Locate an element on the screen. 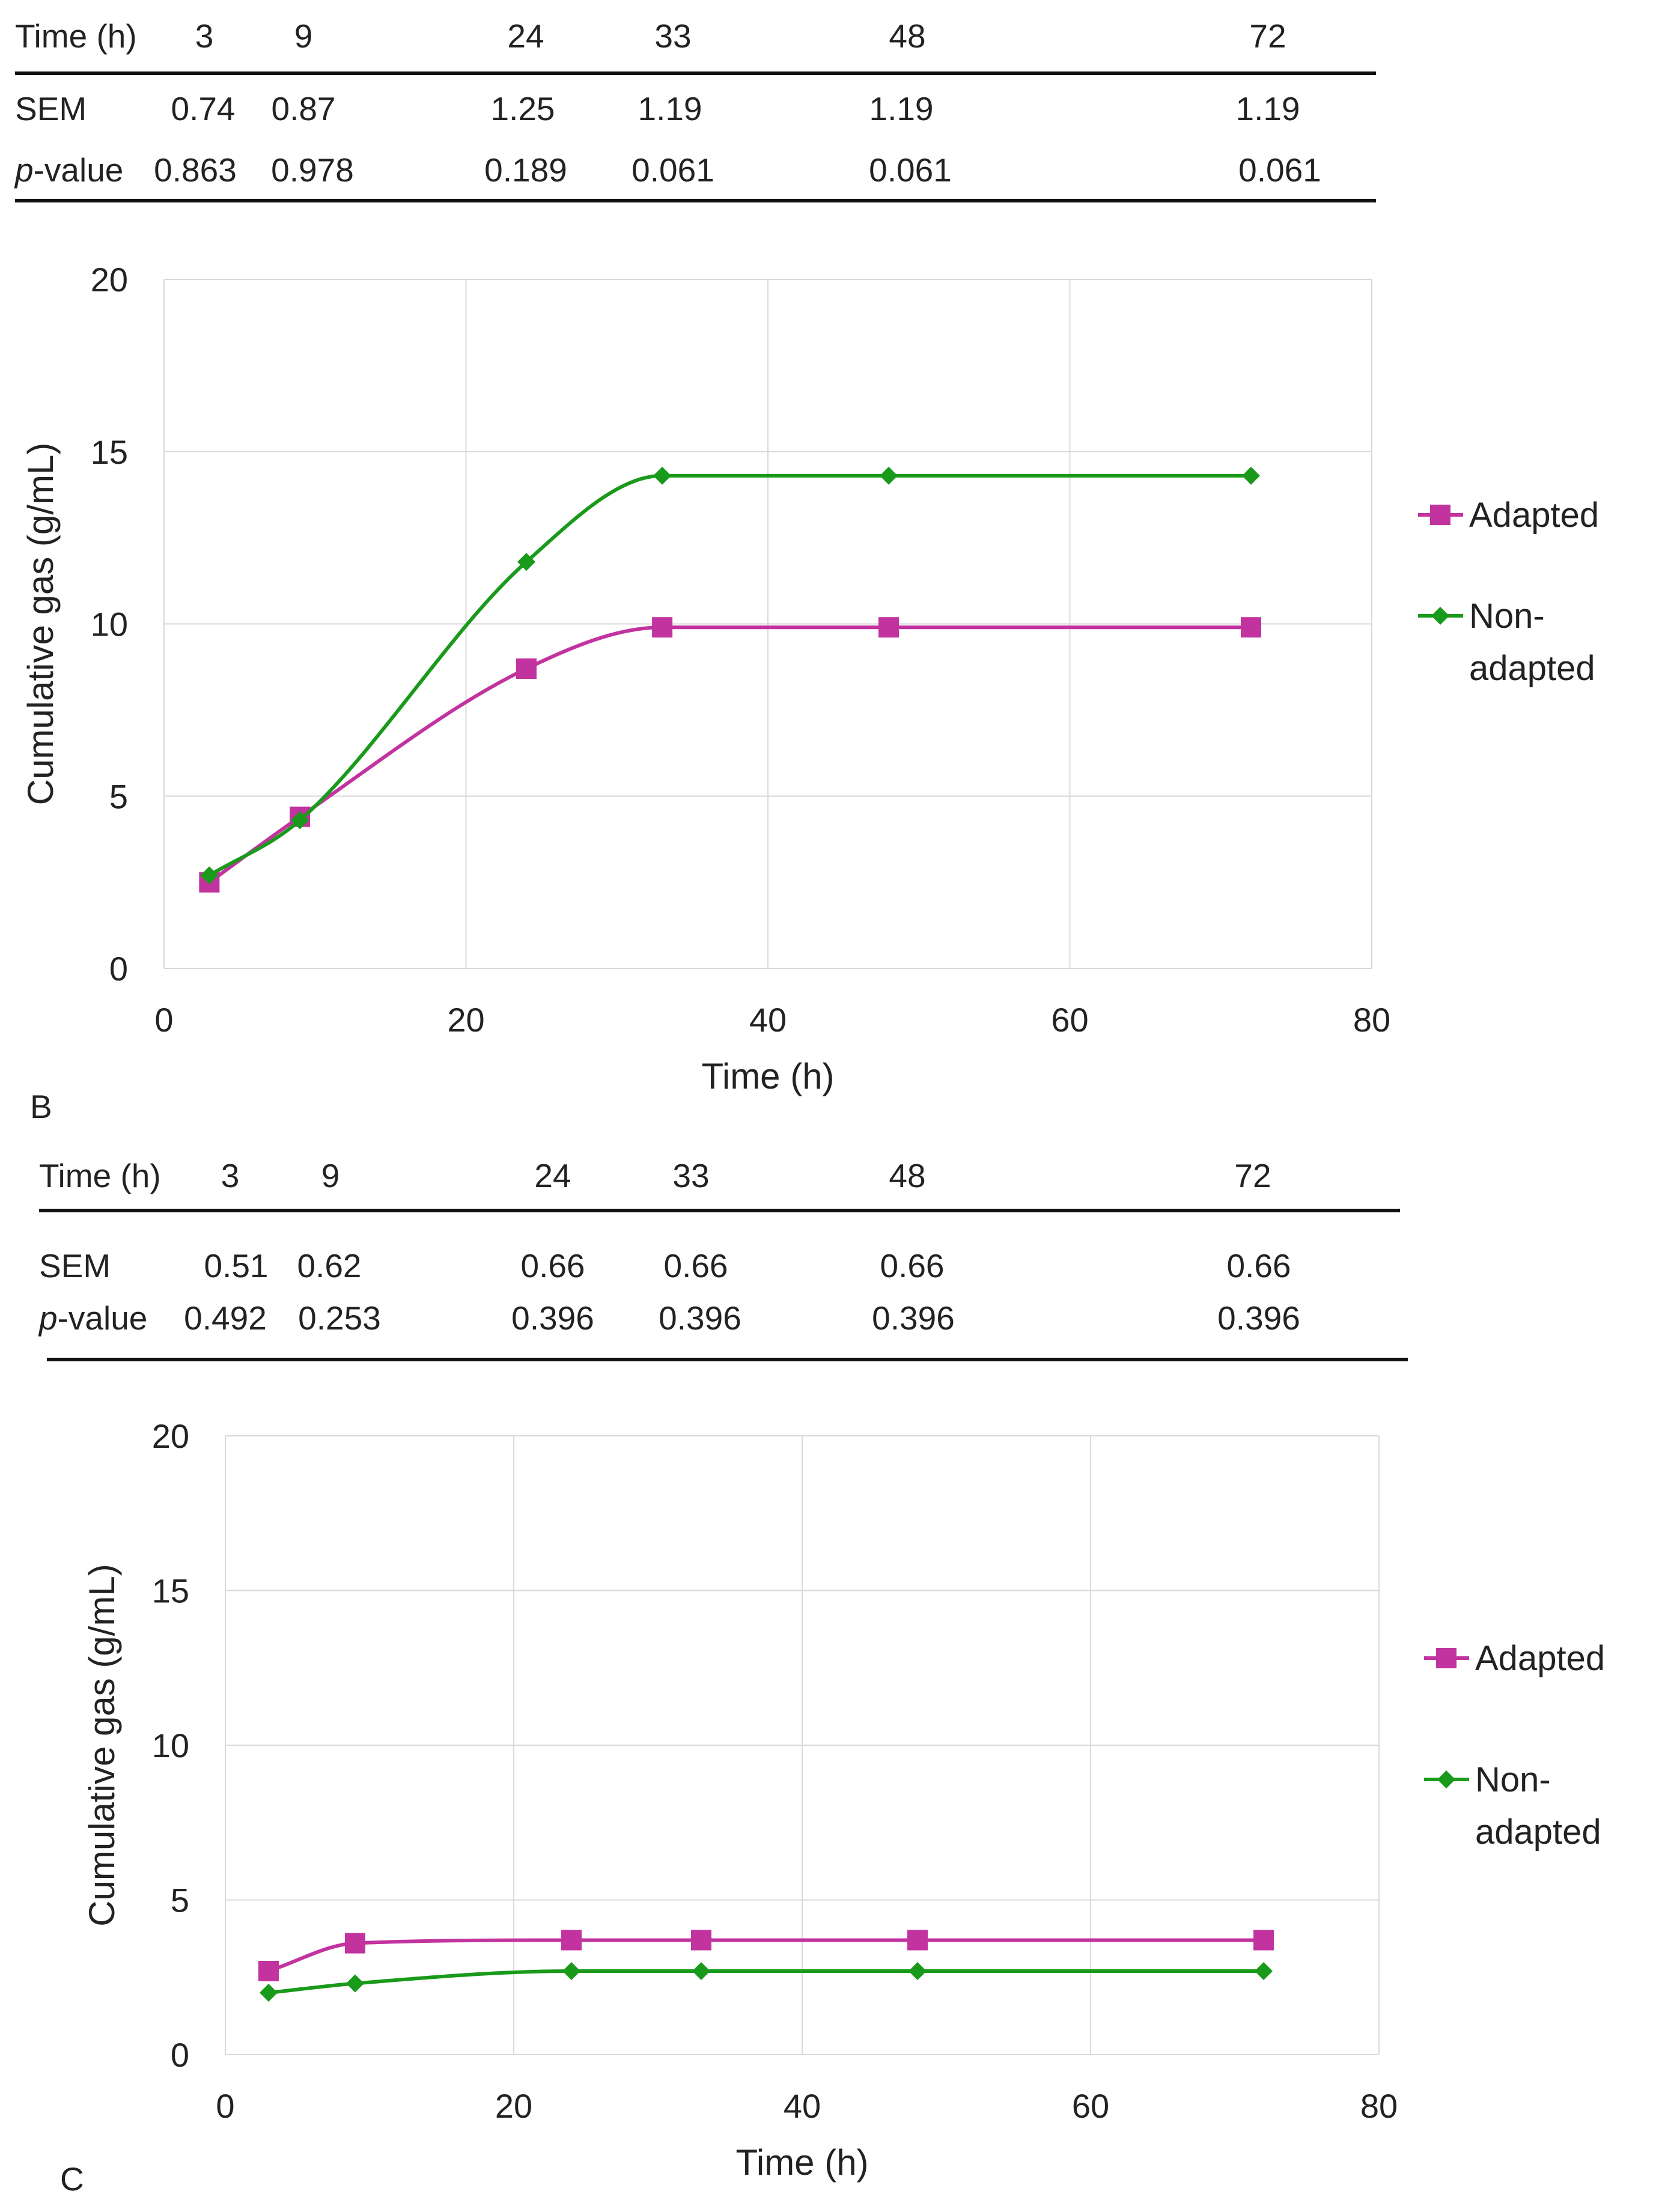 Image resolution: width=1662 pixels, height=2212 pixels. table-pvalue-cell: 0.492 is located at coordinates (225, 1318).